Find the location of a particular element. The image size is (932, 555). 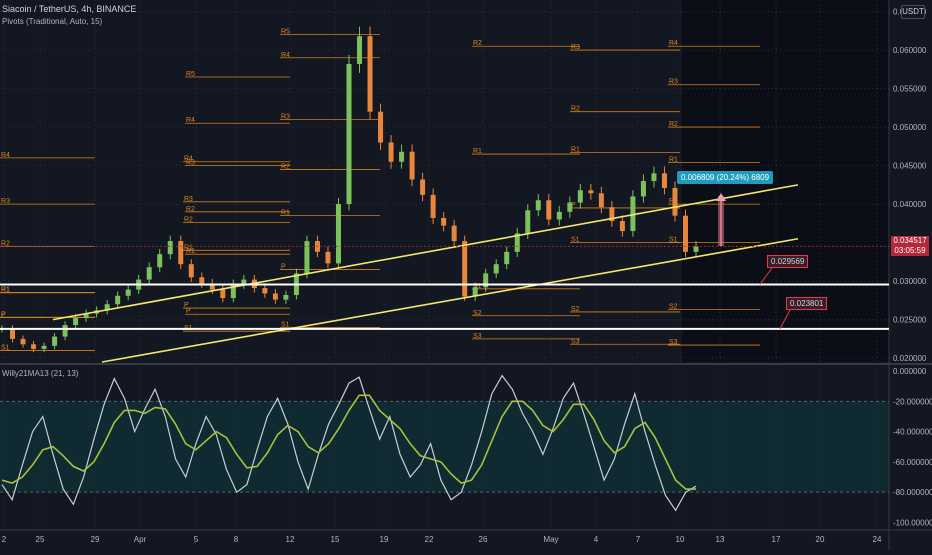

oscillator-signal-line is located at coordinates (348, 442).